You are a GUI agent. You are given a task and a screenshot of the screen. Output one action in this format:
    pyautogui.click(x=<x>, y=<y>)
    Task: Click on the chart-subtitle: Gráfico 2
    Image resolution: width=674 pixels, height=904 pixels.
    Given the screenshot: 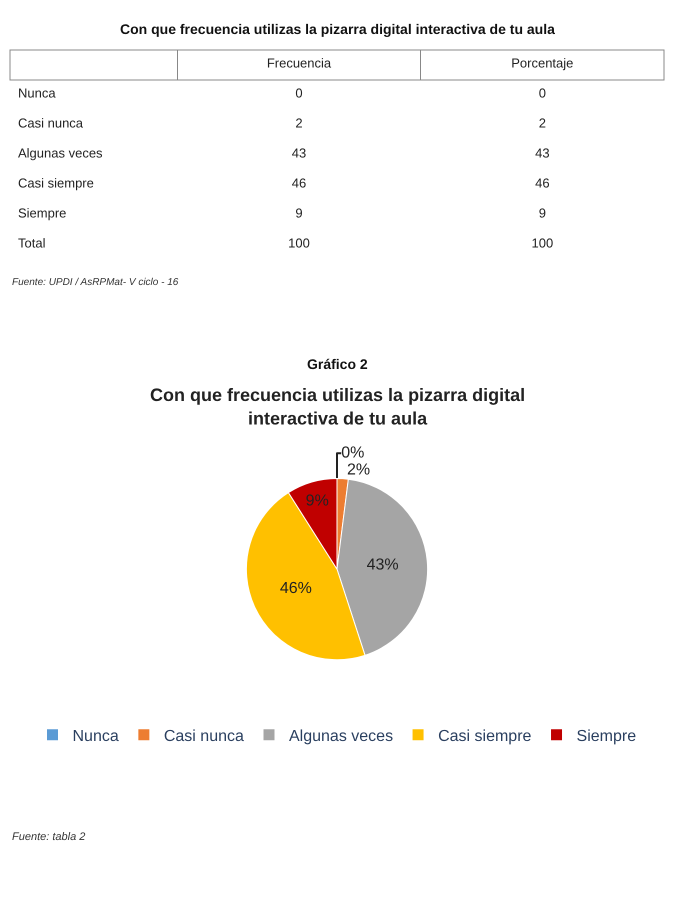 What is the action you would take?
    pyautogui.click(x=337, y=364)
    